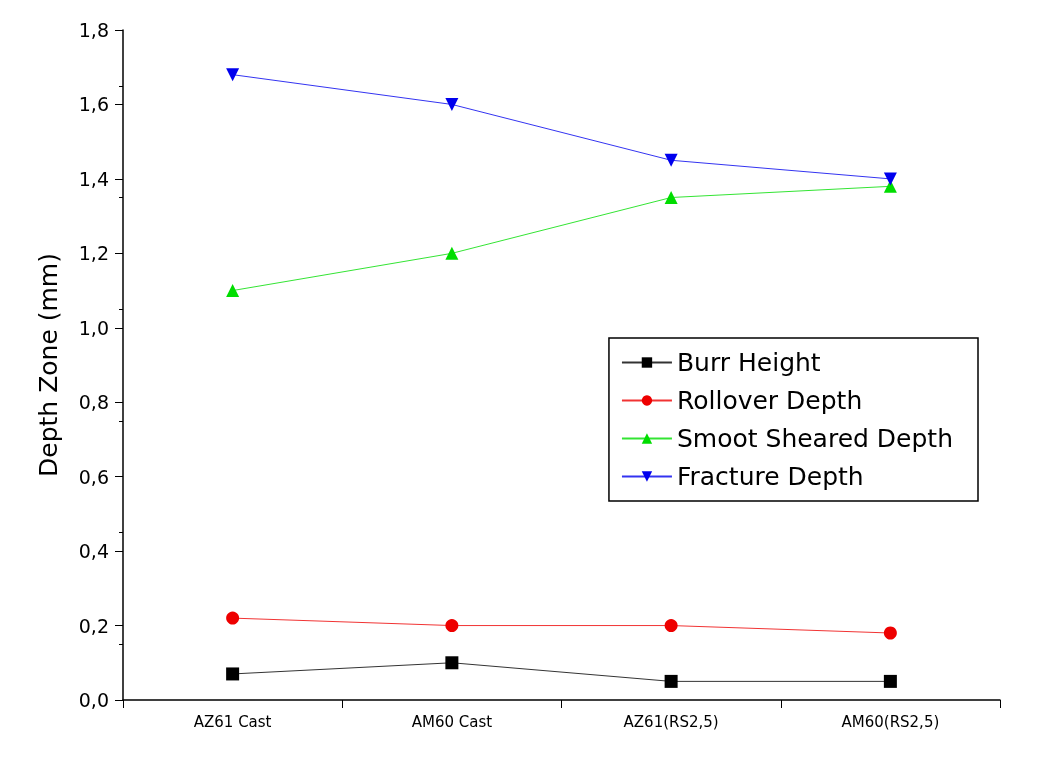  I want to click on y-tick-label: 1,2, so click(93, 253).